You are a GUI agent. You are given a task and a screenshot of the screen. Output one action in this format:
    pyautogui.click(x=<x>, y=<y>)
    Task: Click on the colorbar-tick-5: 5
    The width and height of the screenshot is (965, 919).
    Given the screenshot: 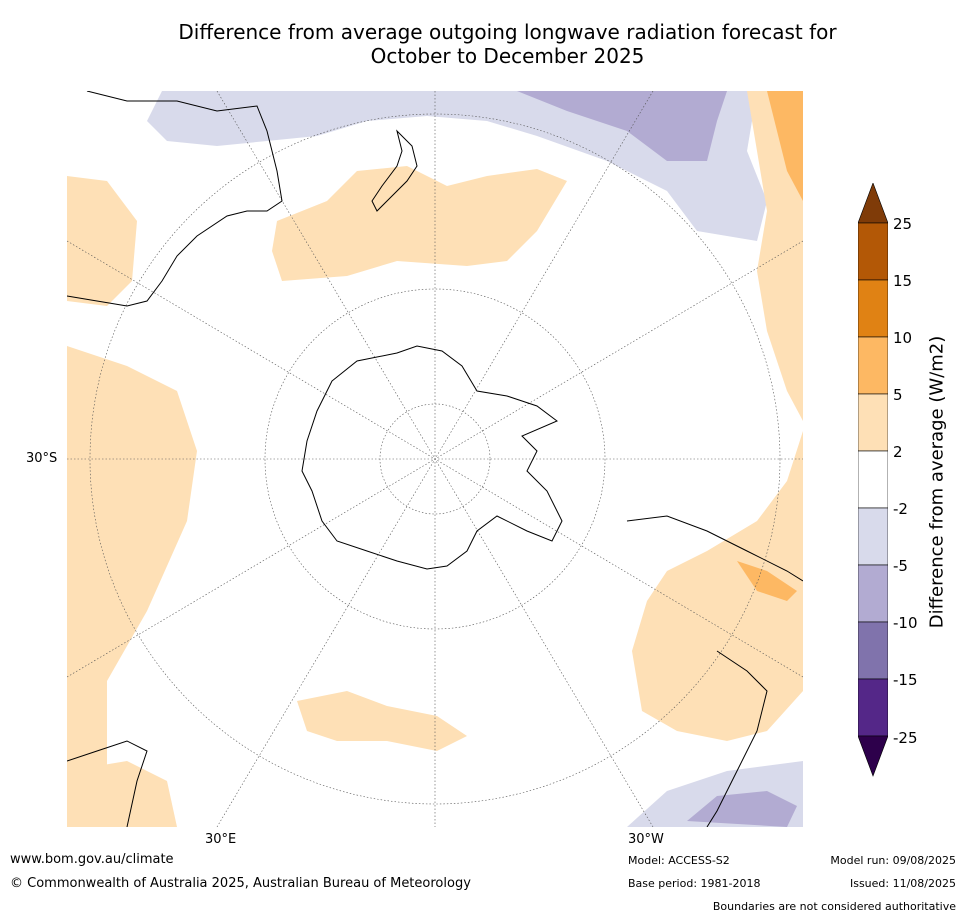 What is the action you would take?
    pyautogui.click(x=898, y=395)
    